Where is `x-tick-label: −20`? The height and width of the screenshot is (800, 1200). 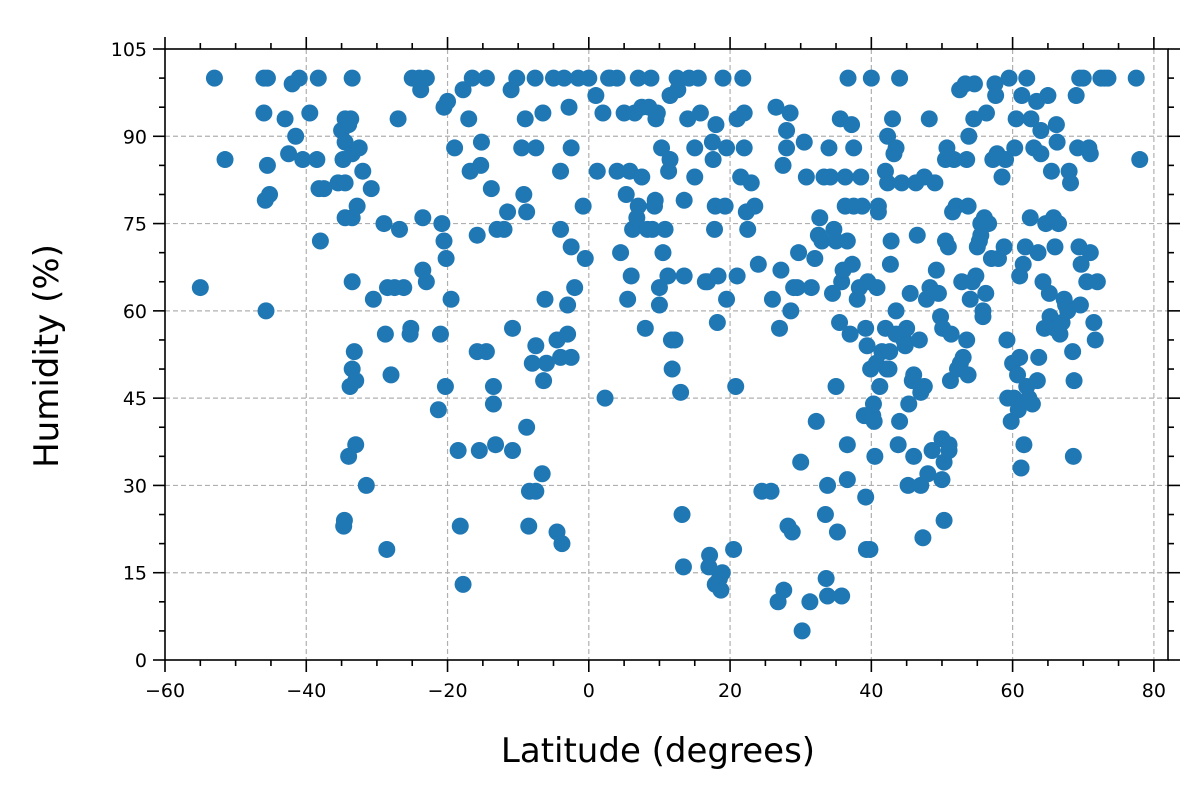 x-tick-label: −20 is located at coordinates (447, 691).